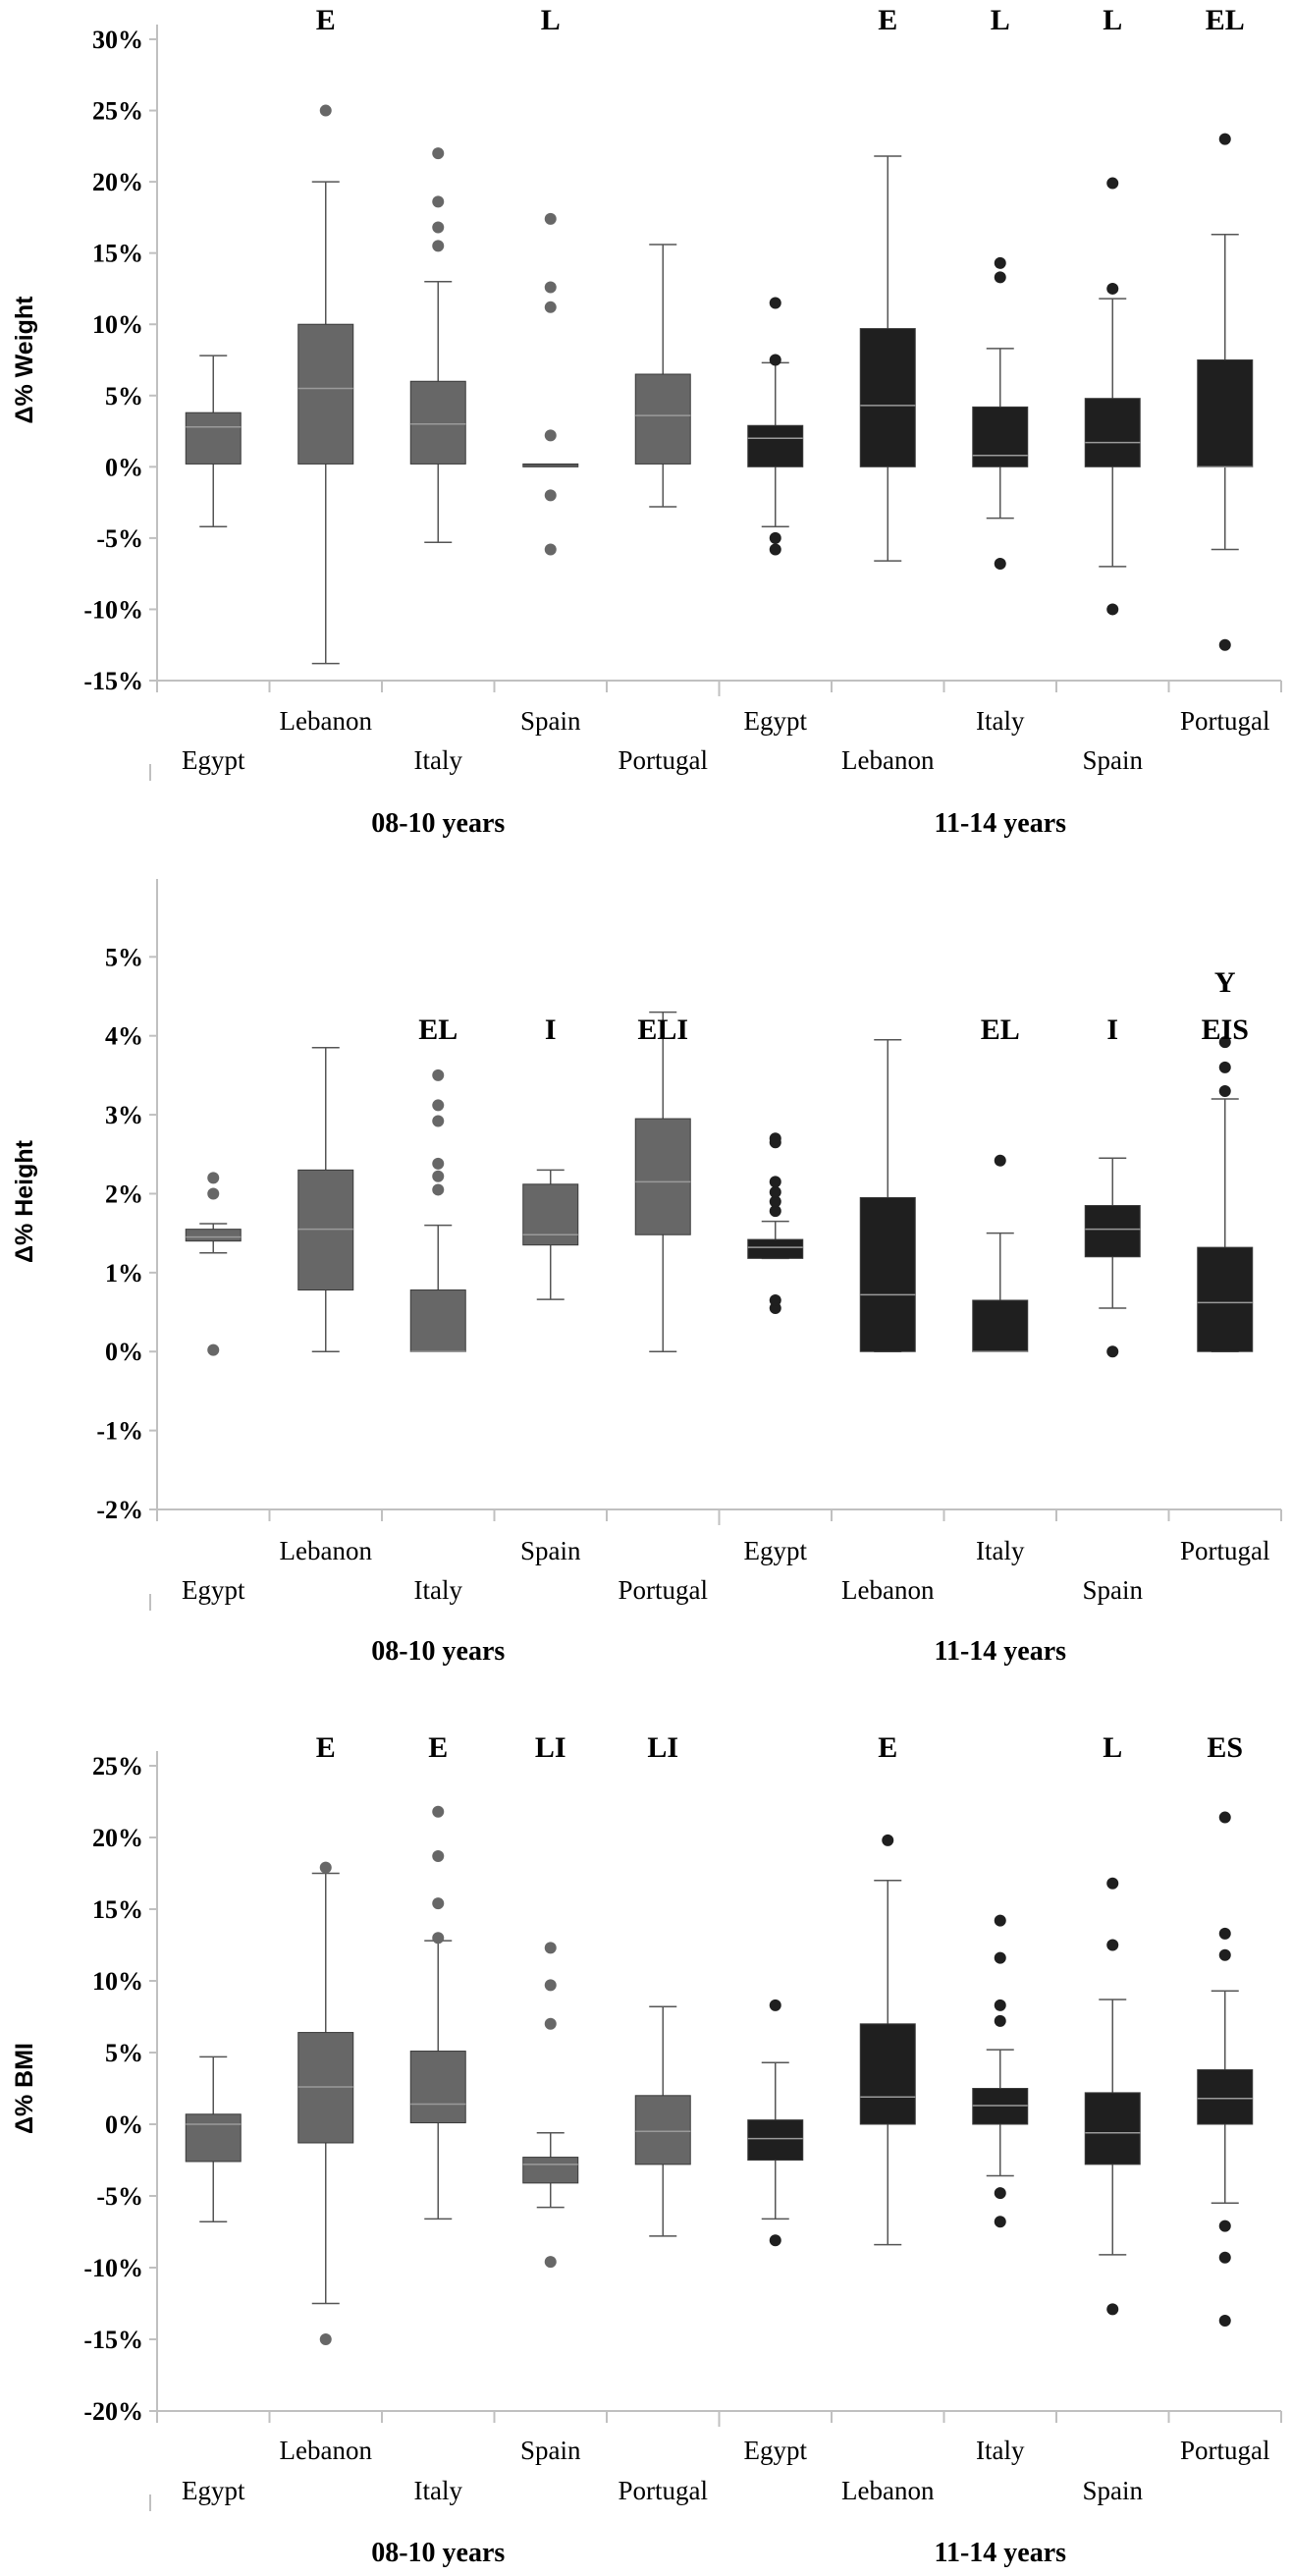 The height and width of the screenshot is (2576, 1292). I want to click on y-tick-label: -15%, so click(113, 681).